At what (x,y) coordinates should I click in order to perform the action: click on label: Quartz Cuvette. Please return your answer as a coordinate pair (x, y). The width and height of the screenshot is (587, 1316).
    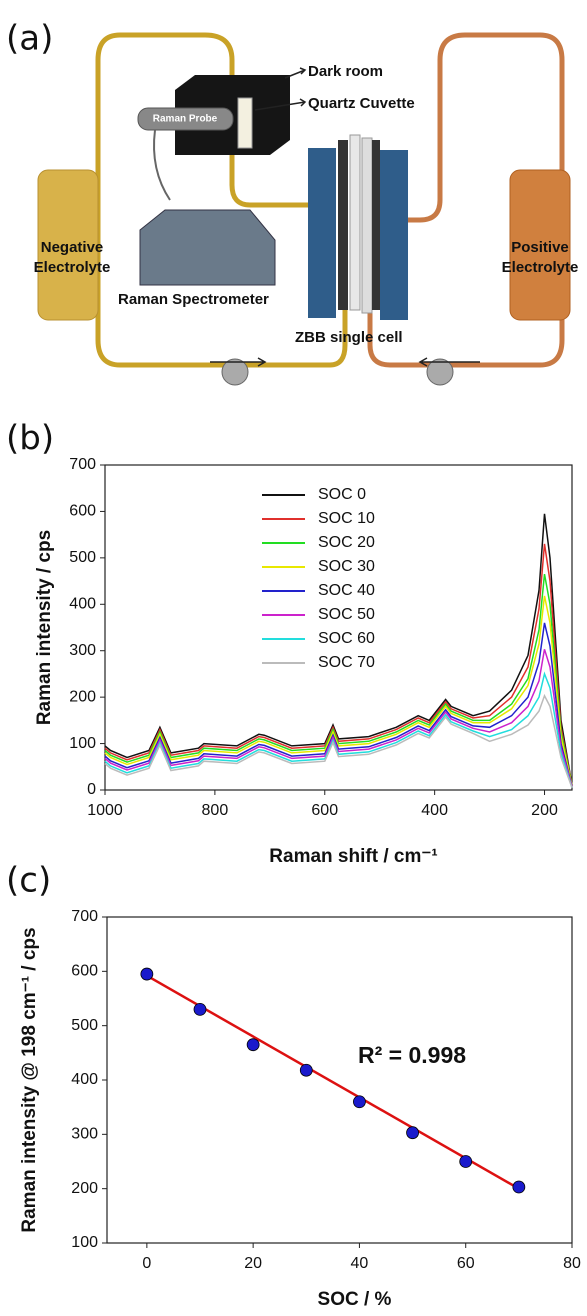
    Looking at the image, I should click on (361, 103).